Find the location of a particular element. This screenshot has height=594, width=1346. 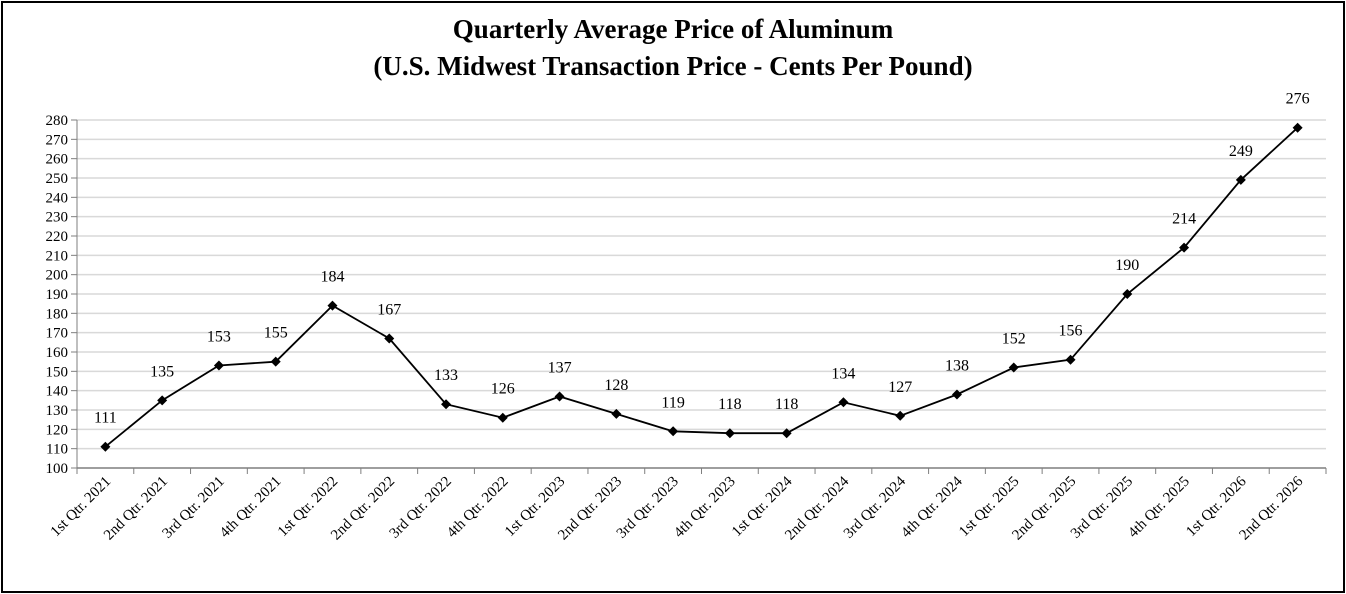

data-label: 156 is located at coordinates (1071, 331).